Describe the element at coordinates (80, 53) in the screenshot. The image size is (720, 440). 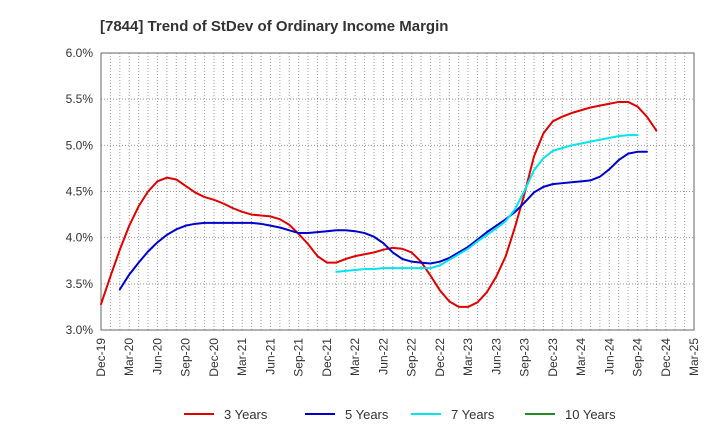
I see `y-tick-label: 6.0%` at that location.